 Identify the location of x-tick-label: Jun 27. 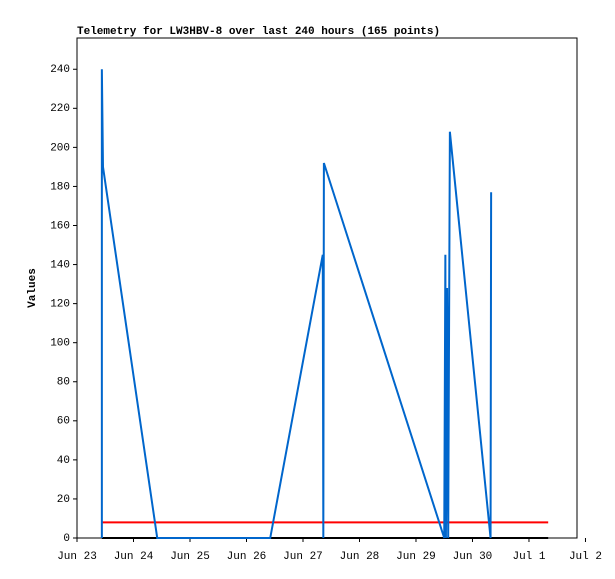
(303, 557).